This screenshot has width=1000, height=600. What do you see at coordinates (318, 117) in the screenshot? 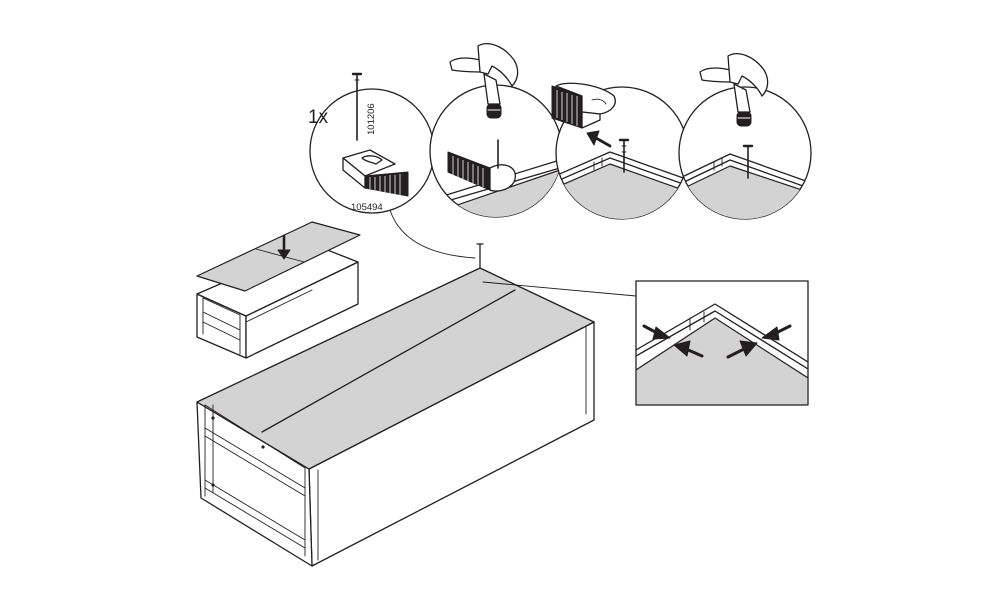
I see `quantity-label: 1x` at bounding box center [318, 117].